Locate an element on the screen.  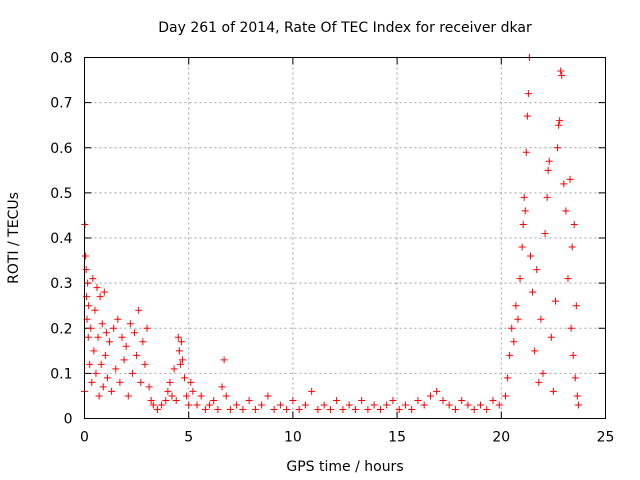
x-tick-label: 20 is located at coordinates (501, 438).